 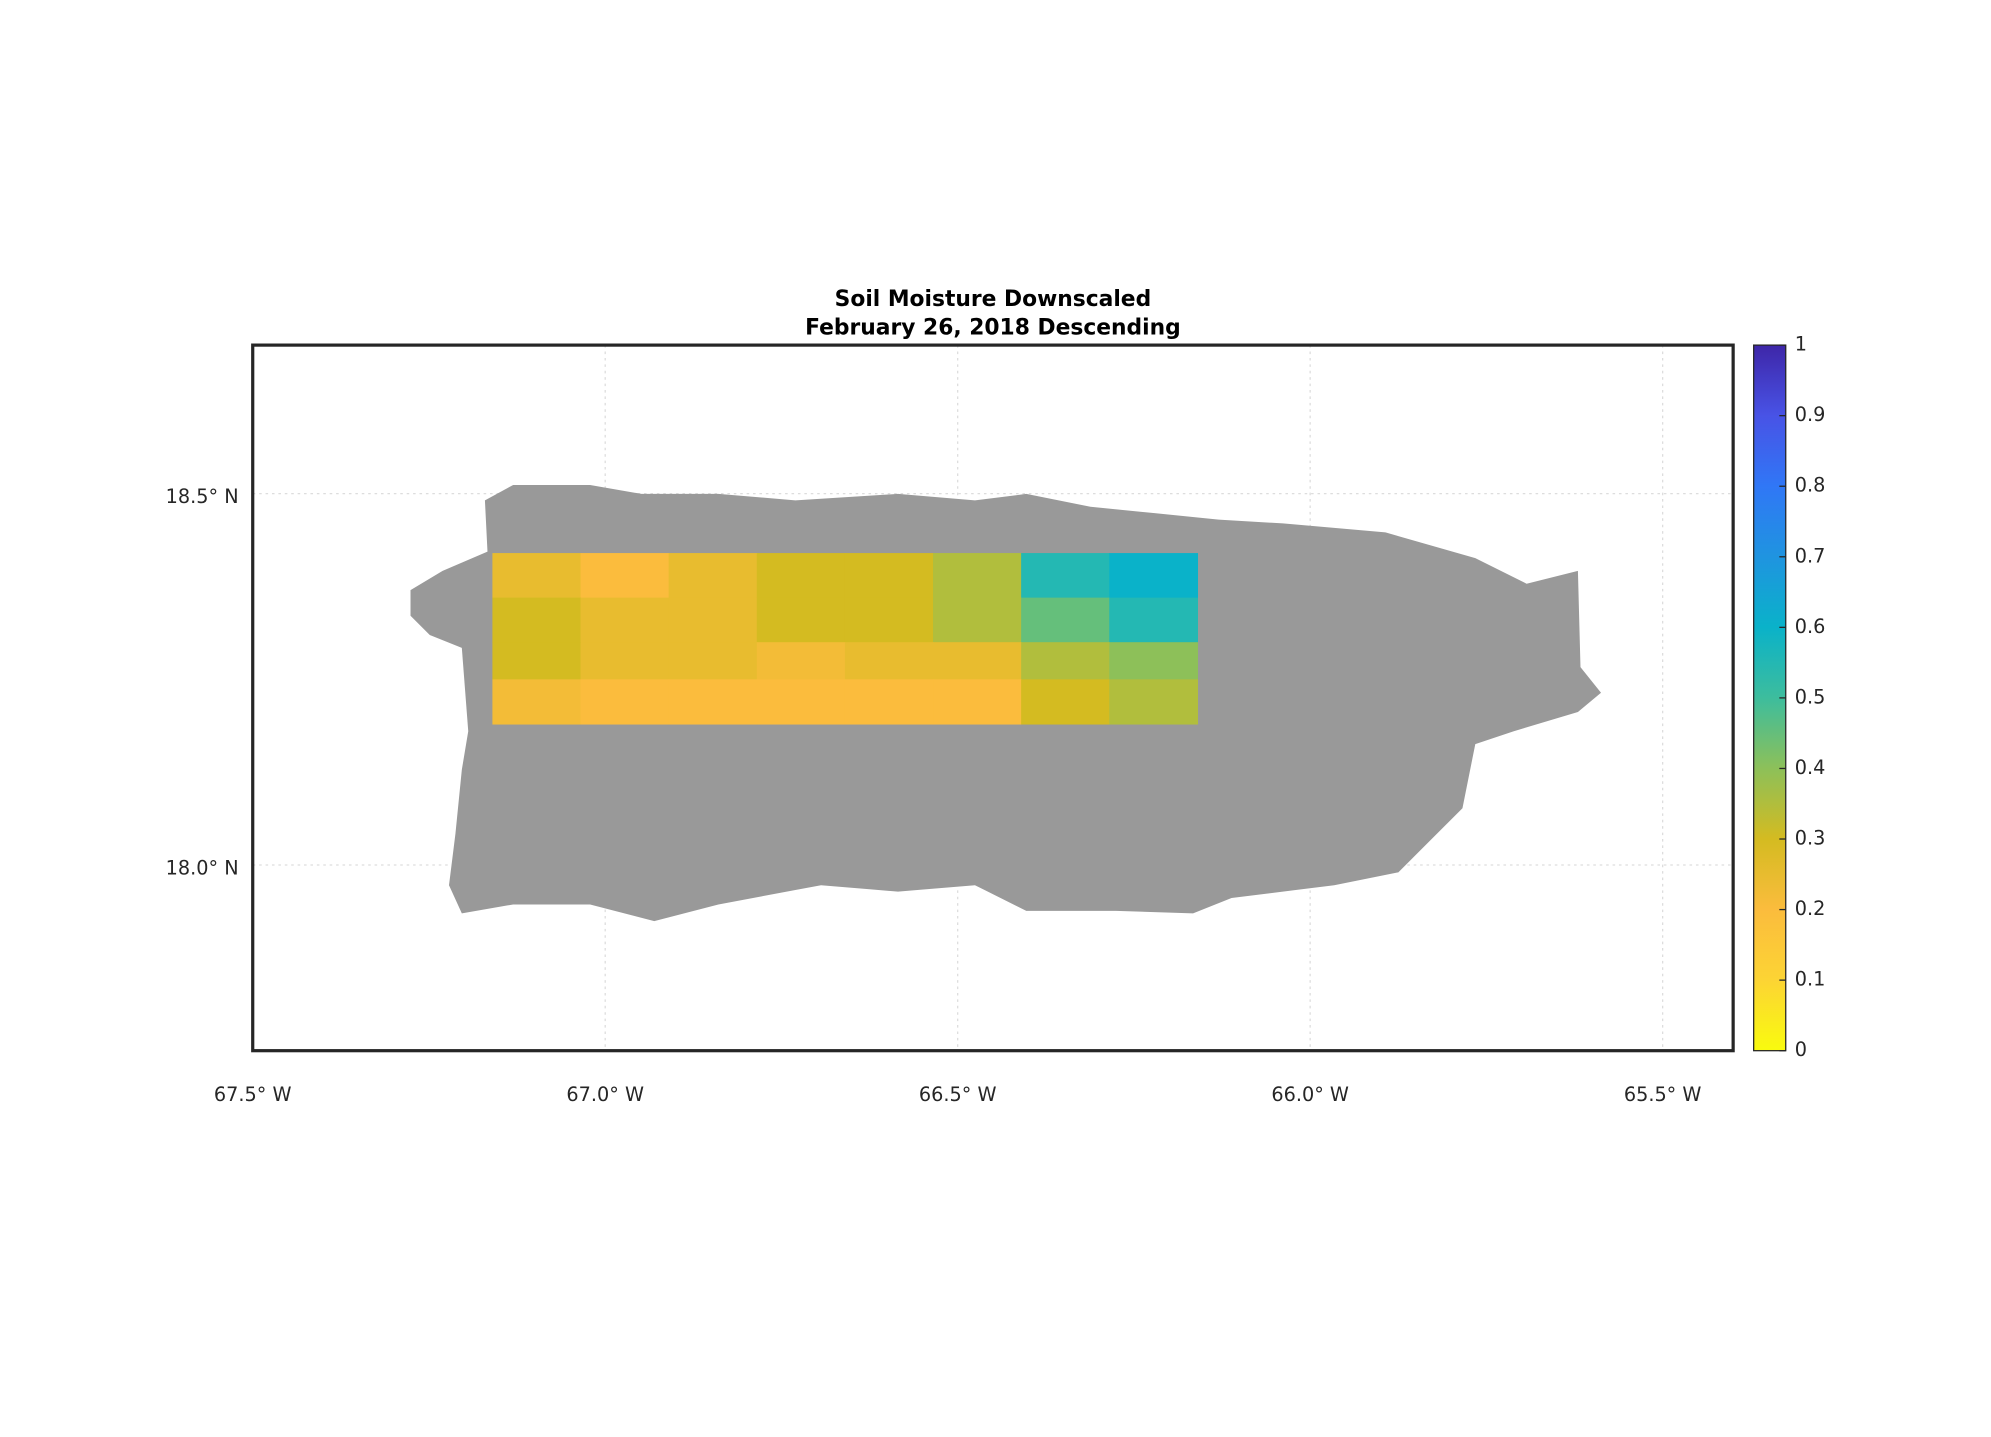 What do you see at coordinates (1810, 485) in the screenshot?
I see `colorbar-tick-label: 0.8` at bounding box center [1810, 485].